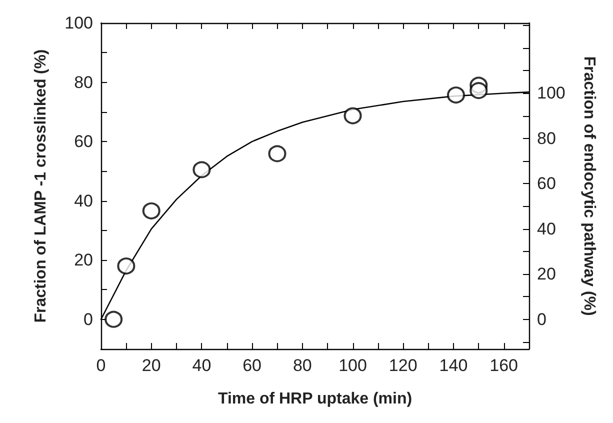 The image size is (613, 423). What do you see at coordinates (83, 142) in the screenshot?
I see `y-tick-label: 60` at bounding box center [83, 142].